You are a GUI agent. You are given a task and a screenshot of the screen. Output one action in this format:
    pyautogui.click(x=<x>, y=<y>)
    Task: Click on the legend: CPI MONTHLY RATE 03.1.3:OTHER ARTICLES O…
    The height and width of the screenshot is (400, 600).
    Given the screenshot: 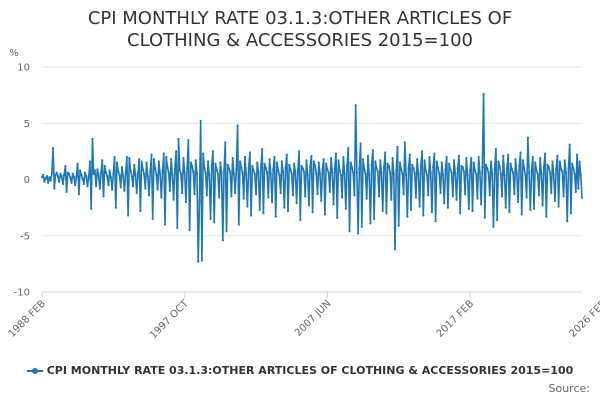 What is the action you would take?
    pyautogui.click(x=300, y=370)
    